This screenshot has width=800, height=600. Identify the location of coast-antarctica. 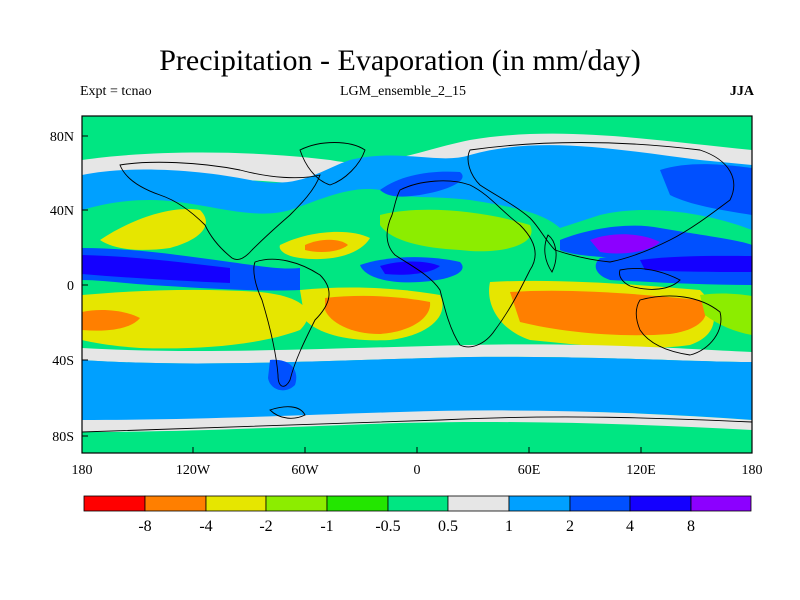
(417, 424).